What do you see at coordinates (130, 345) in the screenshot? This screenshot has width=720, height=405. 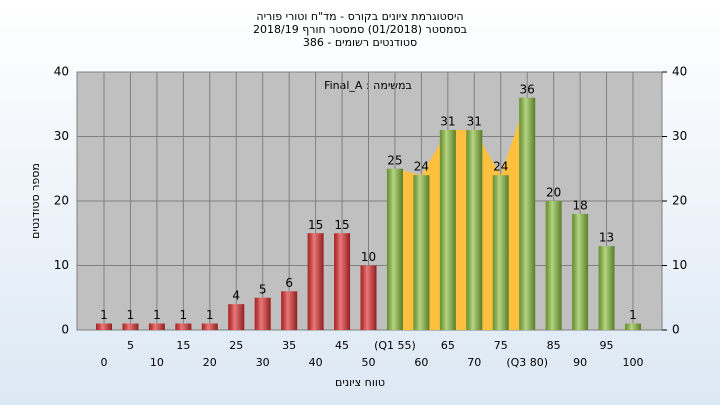 I see `x-tick-label: 5` at bounding box center [130, 345].